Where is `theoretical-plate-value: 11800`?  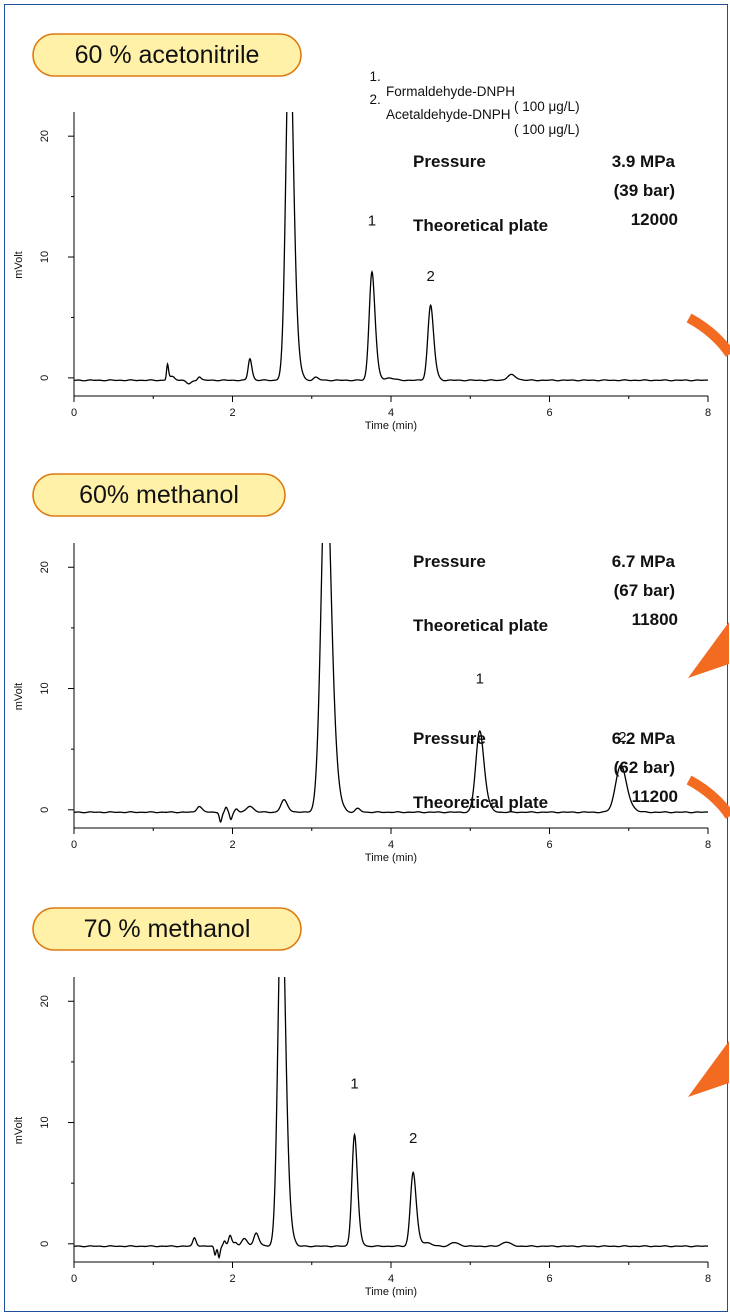 theoretical-plate-value: 11800 is located at coordinates (655, 619).